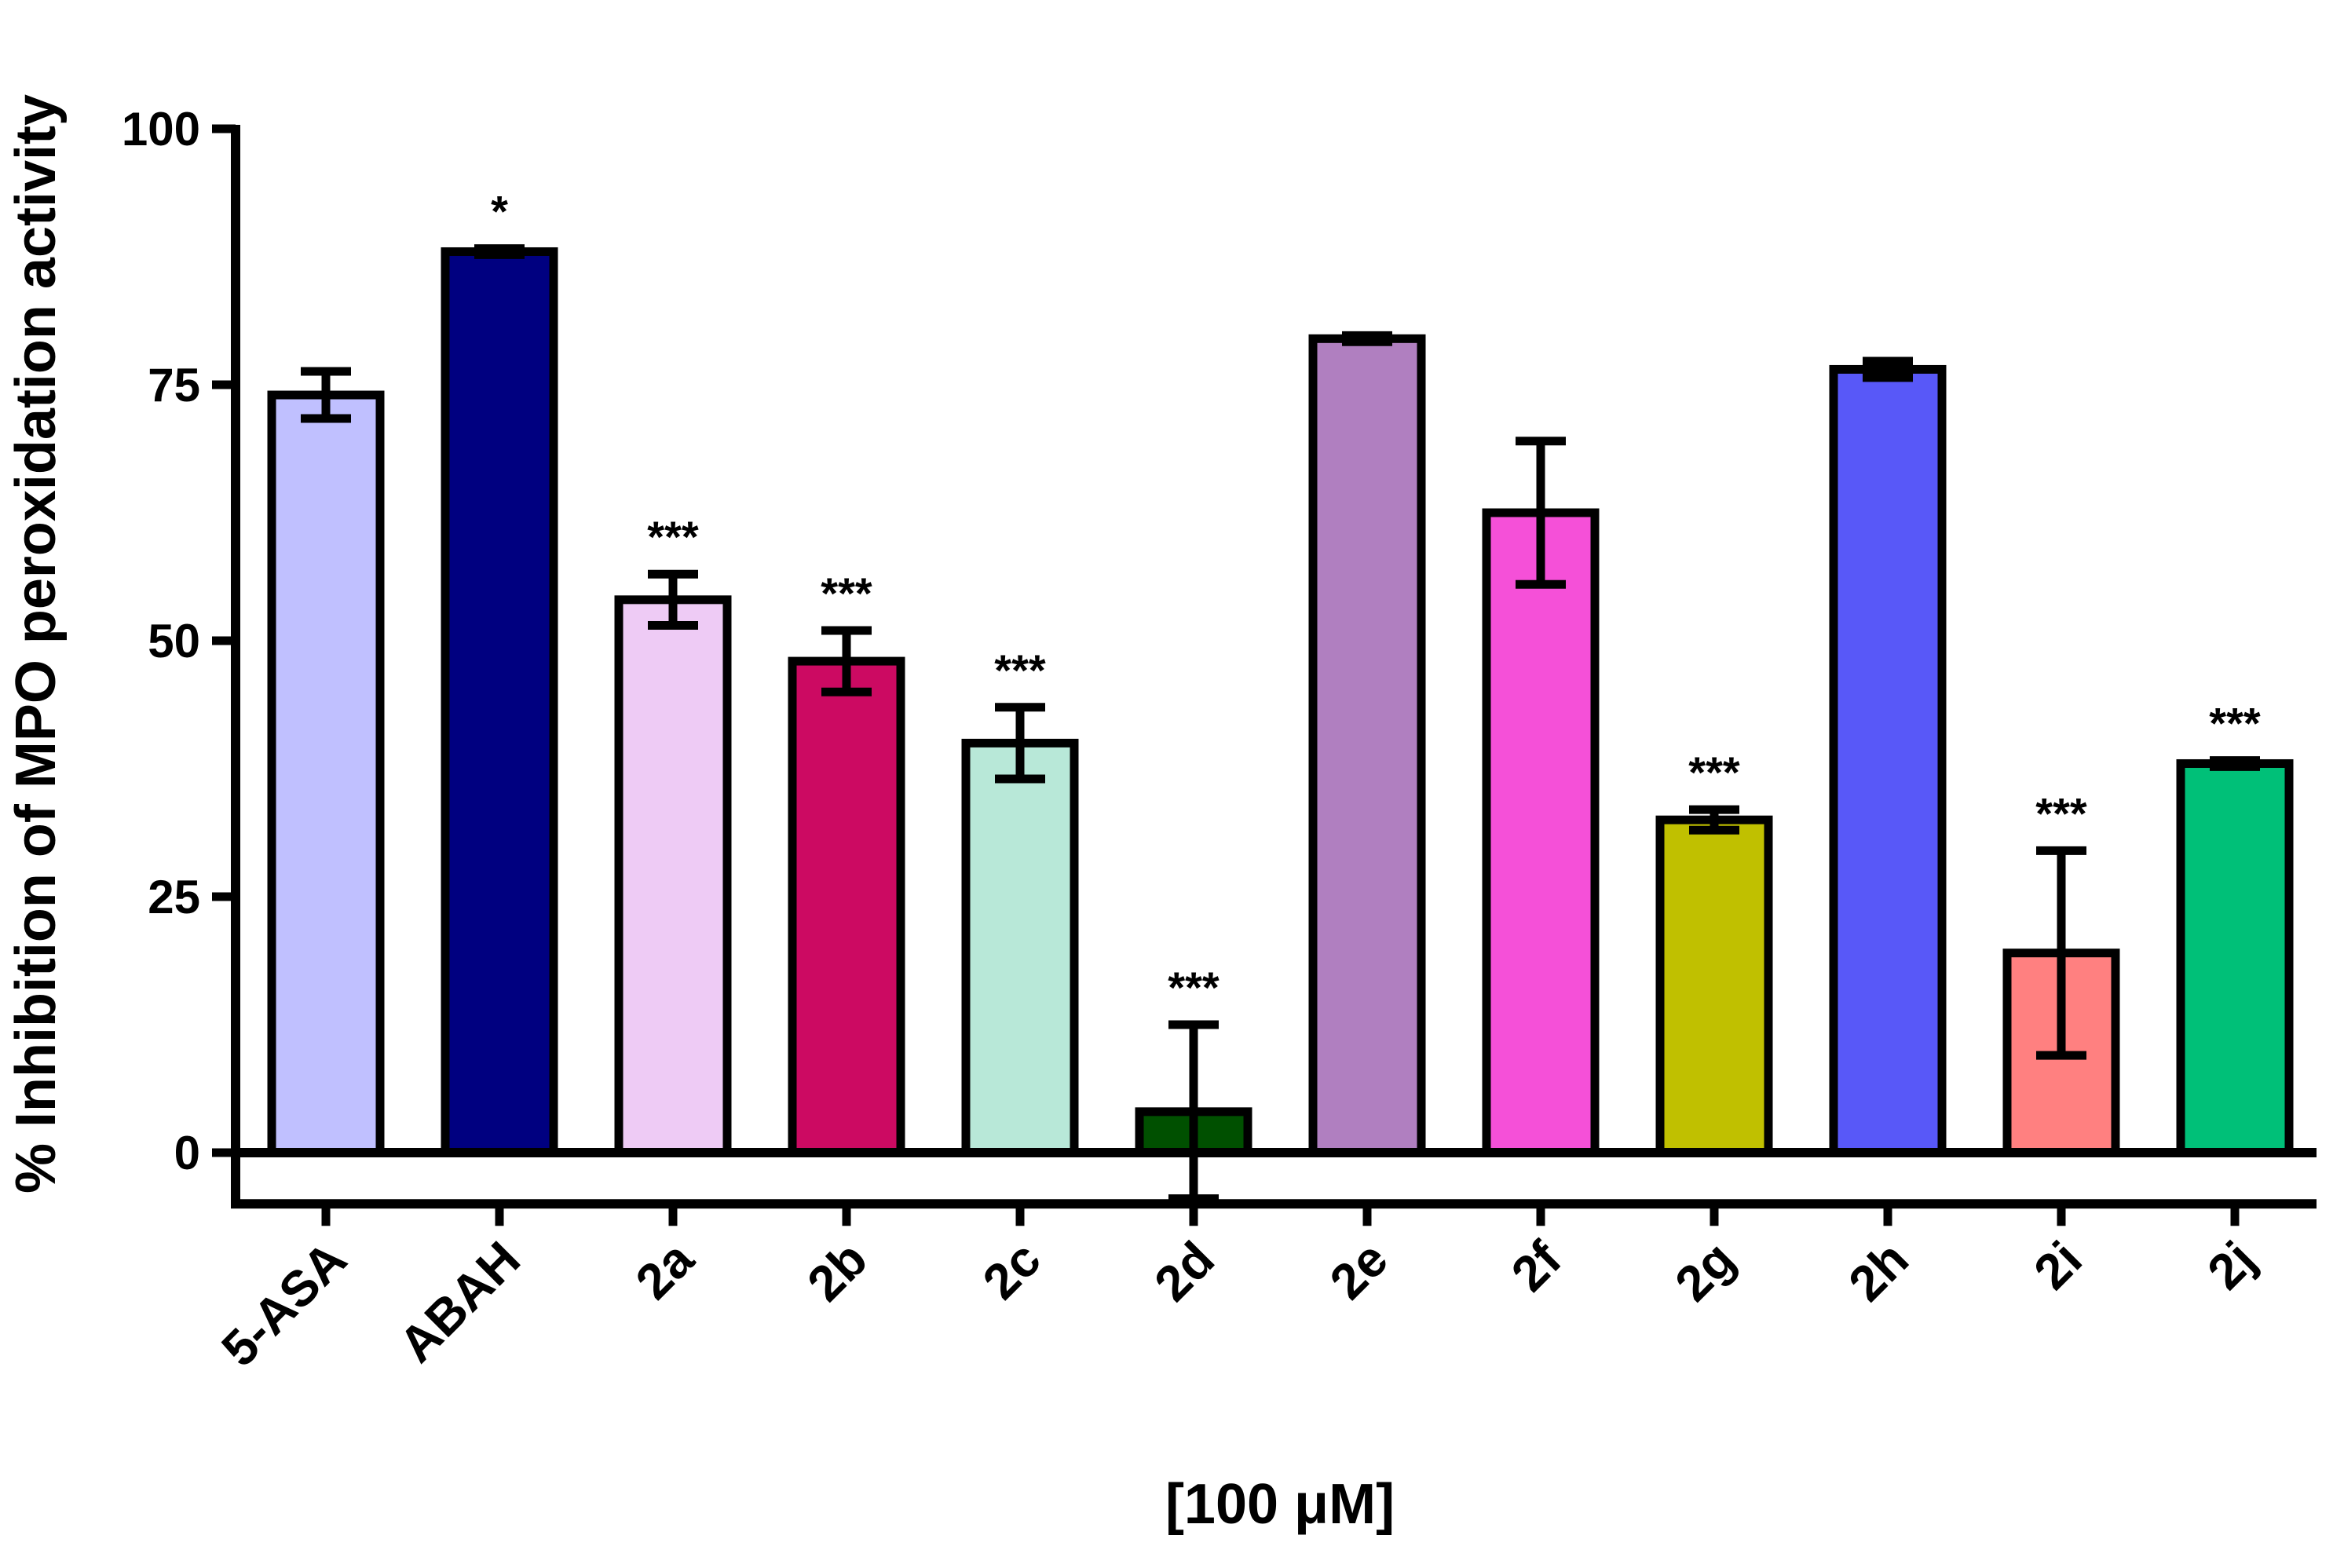  What do you see at coordinates (2235, 957) in the screenshot?
I see `bar-2j` at bounding box center [2235, 957].